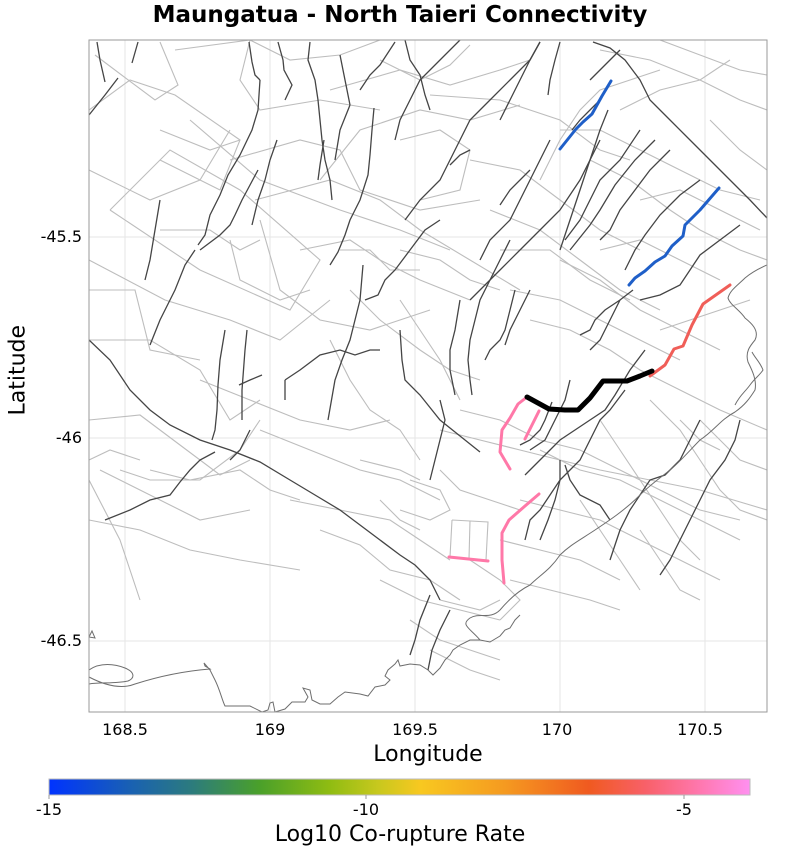  I want to click on y-tick-label: -46.5, so click(61, 640).